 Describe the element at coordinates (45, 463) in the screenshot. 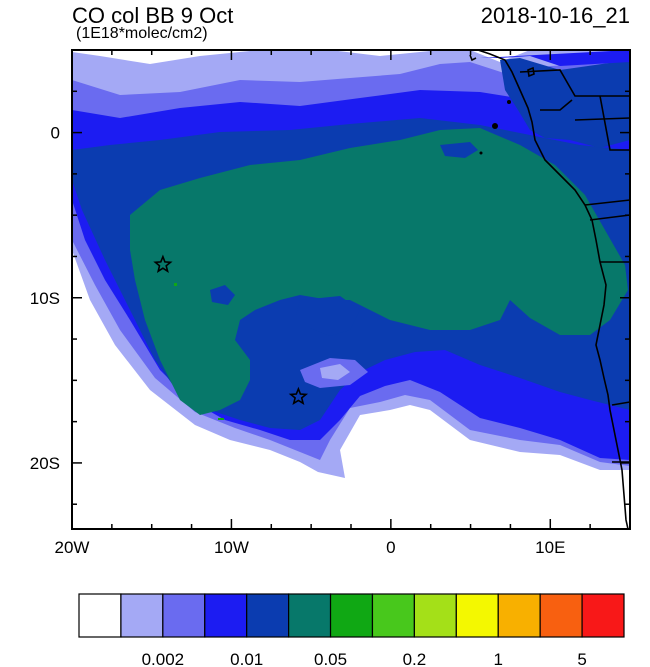

I see `y-tick-label: 20S` at that location.